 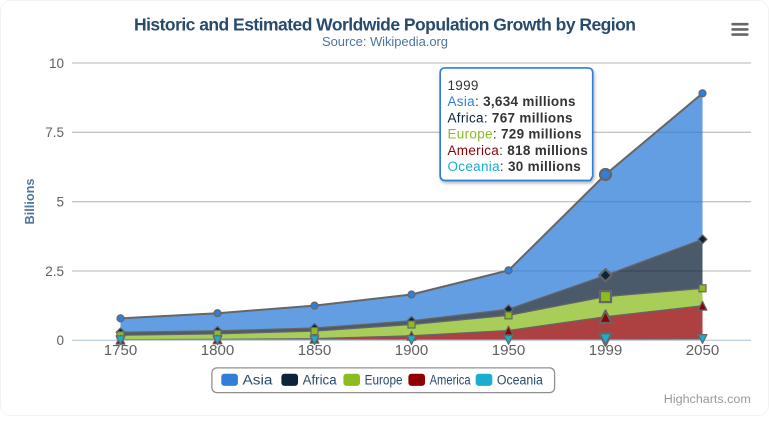 What do you see at coordinates (515, 134) in the screenshot?
I see `svg-text: Europe: 729 millions` at bounding box center [515, 134].